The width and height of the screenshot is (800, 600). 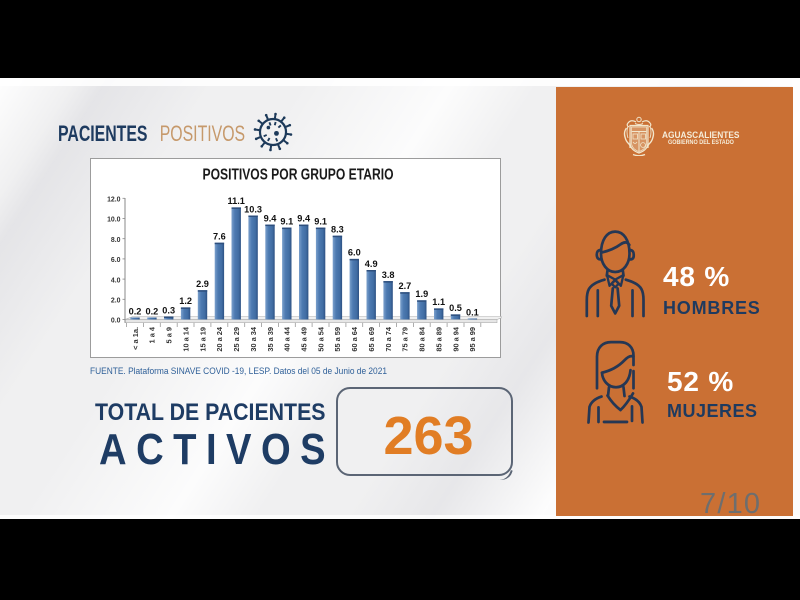 I want to click on svg-text: 0.0, so click(x=116, y=321).